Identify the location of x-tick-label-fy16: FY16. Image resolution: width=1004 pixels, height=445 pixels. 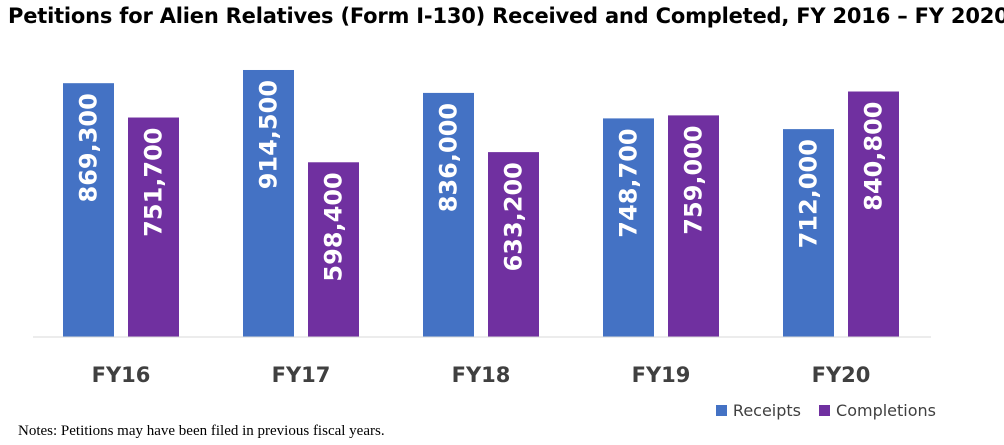
(121, 375).